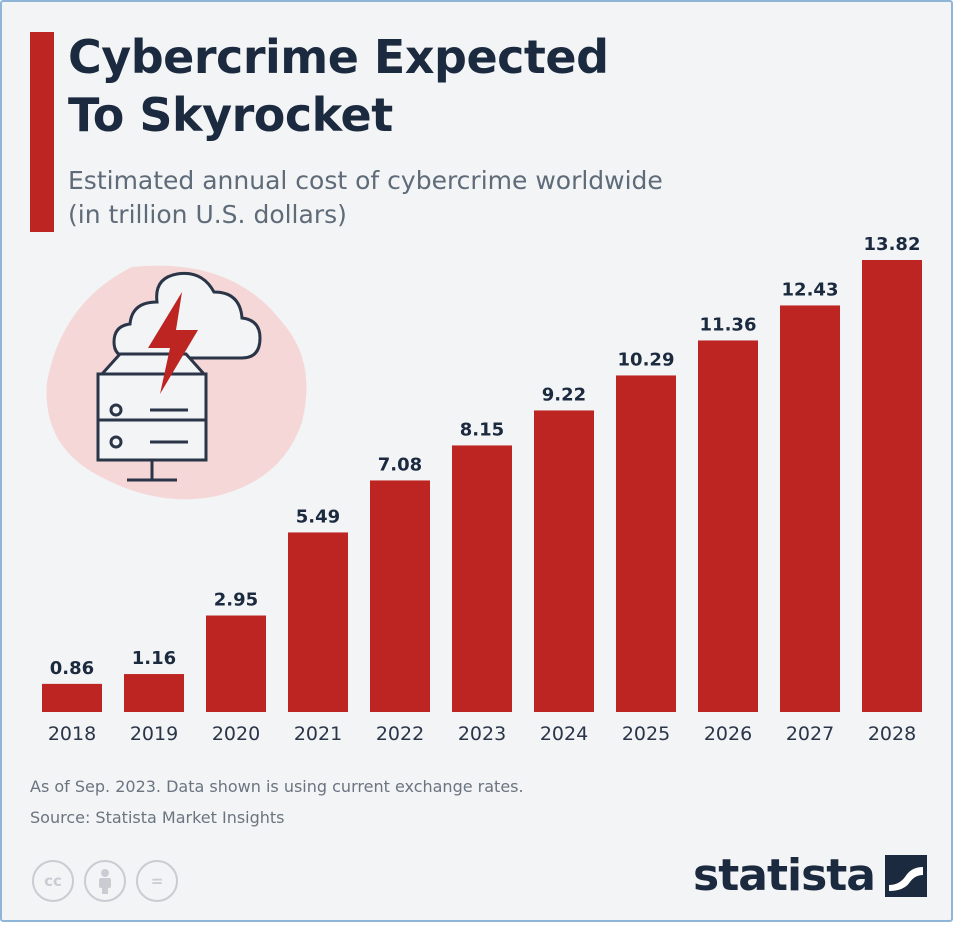 Image resolution: width=957 pixels, height=926 pixels. I want to click on brand-wordmark: statista, so click(784, 875).